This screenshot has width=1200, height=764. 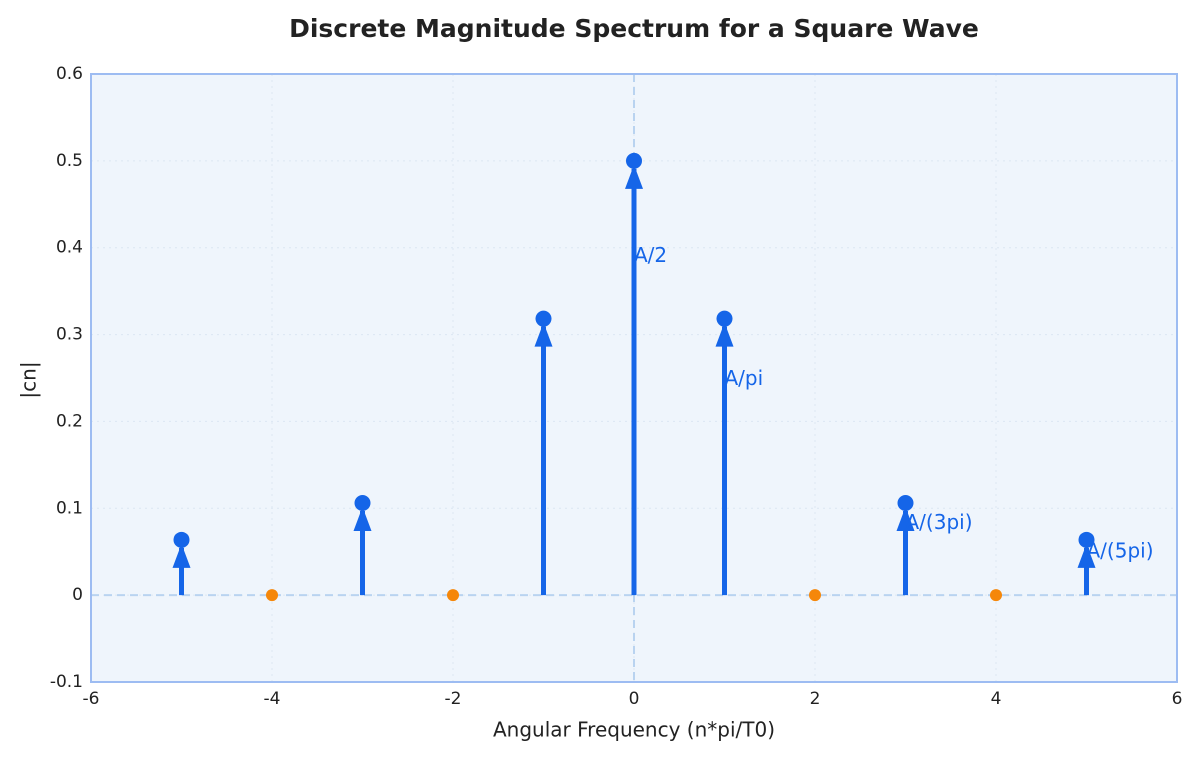 I want to click on annotation: A/(3pi), so click(x=939, y=522).